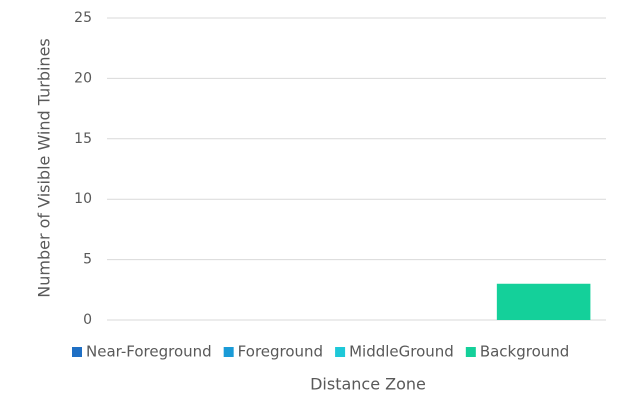 This screenshot has height=400, width=631. I want to click on y-tick-label: 25, so click(83, 18).